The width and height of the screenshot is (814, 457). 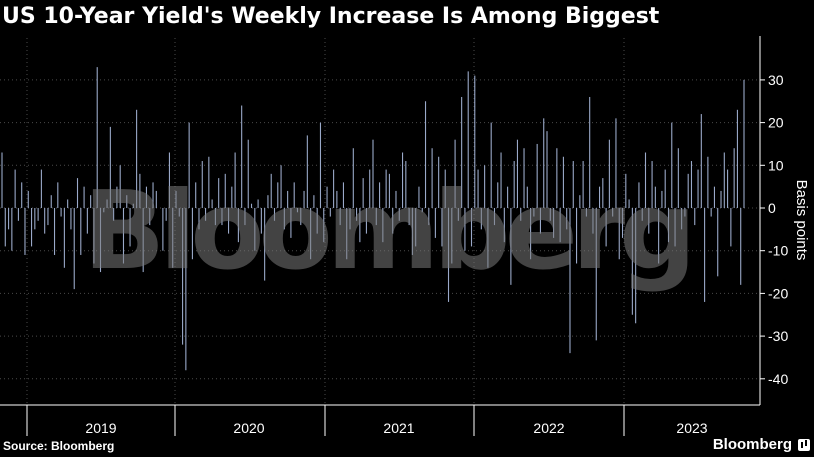 What do you see at coordinates (776, 80) in the screenshot?
I see `y-tick-label: 30` at bounding box center [776, 80].